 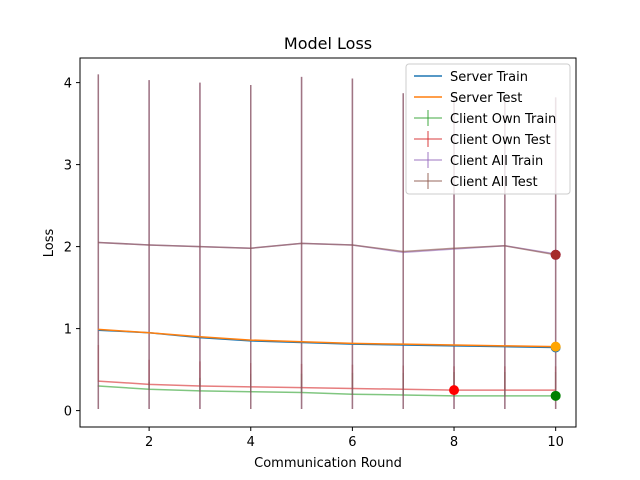 I want to click on y-axis-label: Loss, so click(x=49, y=243).